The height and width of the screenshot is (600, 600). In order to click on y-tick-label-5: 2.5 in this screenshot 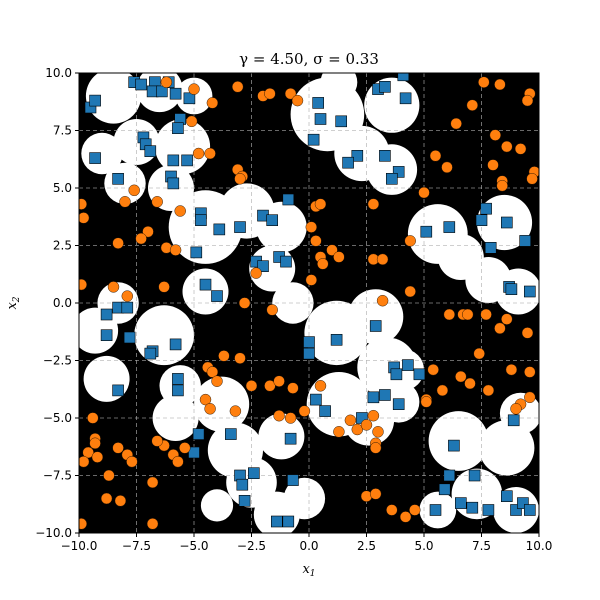, I will do `click(62, 246)`.